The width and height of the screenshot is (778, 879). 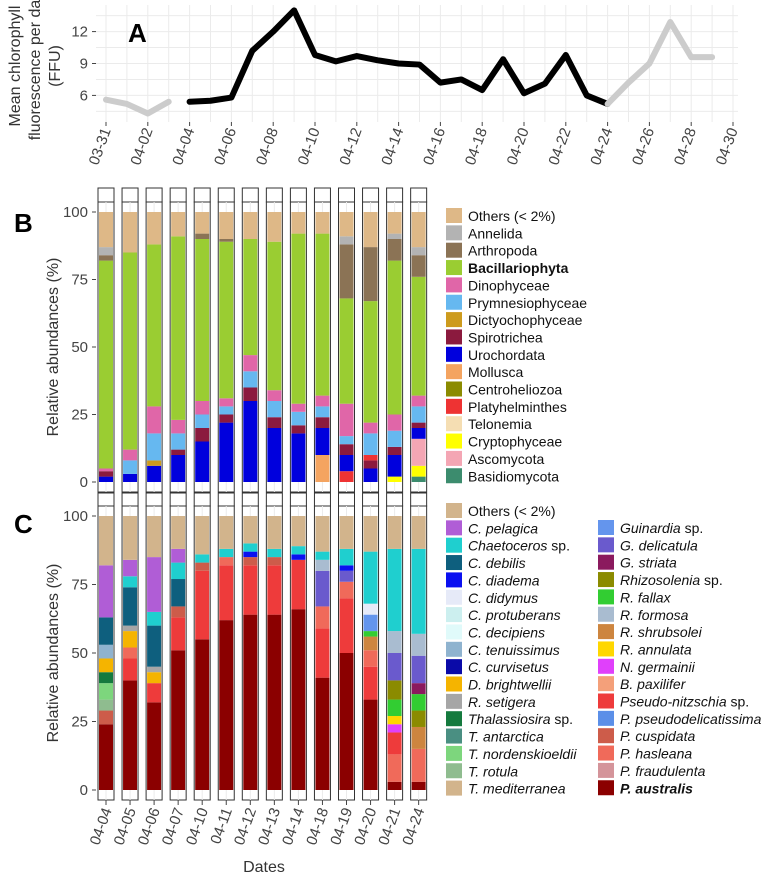 I want to click on legend-label: C. curvisetus, so click(x=508, y=667).